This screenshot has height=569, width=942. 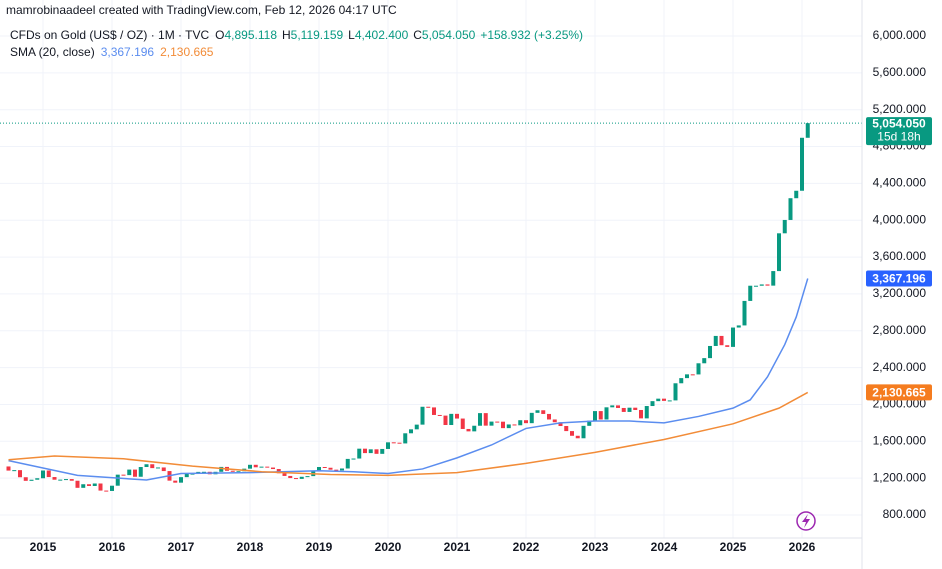 What do you see at coordinates (900, 330) in the screenshot?
I see `y-tick-label: 2,800.000` at bounding box center [900, 330].